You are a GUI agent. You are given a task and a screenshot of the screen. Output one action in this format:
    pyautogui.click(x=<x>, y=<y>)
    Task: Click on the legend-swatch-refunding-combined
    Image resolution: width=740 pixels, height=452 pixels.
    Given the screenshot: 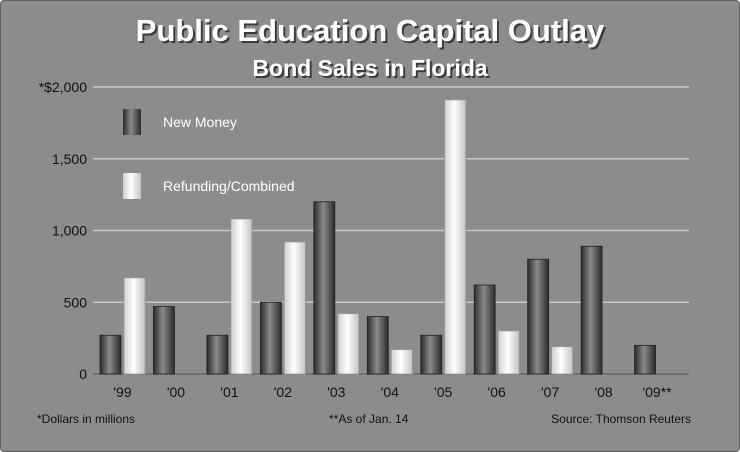 What is the action you would take?
    pyautogui.click(x=132, y=186)
    